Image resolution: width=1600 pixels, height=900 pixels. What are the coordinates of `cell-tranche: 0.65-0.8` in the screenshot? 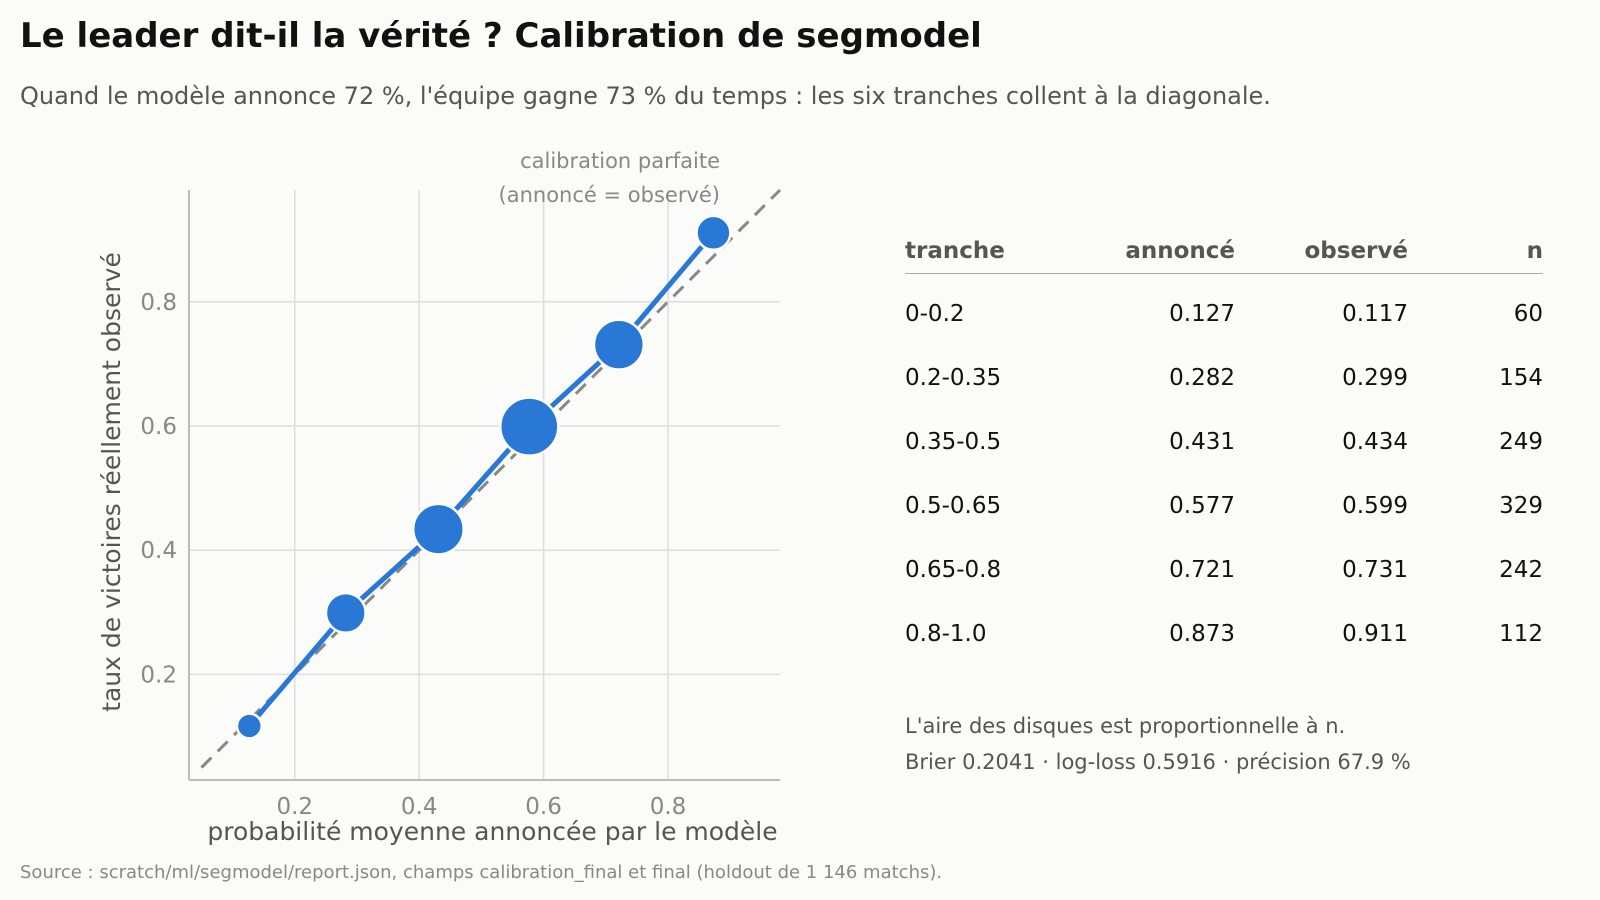 It's located at (953, 570).